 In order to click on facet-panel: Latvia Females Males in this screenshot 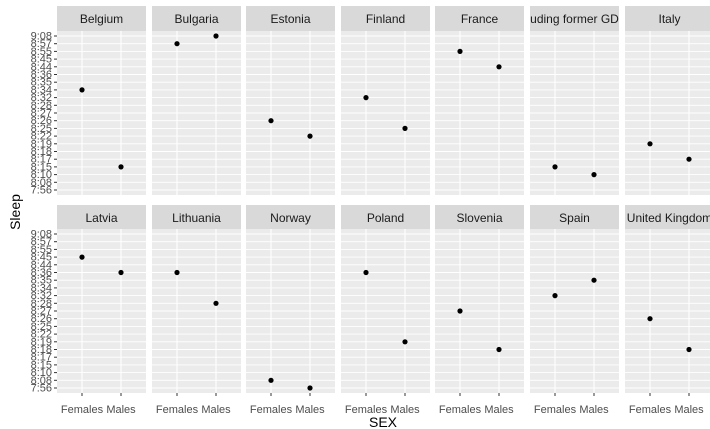, I will do `click(101, 310)`.